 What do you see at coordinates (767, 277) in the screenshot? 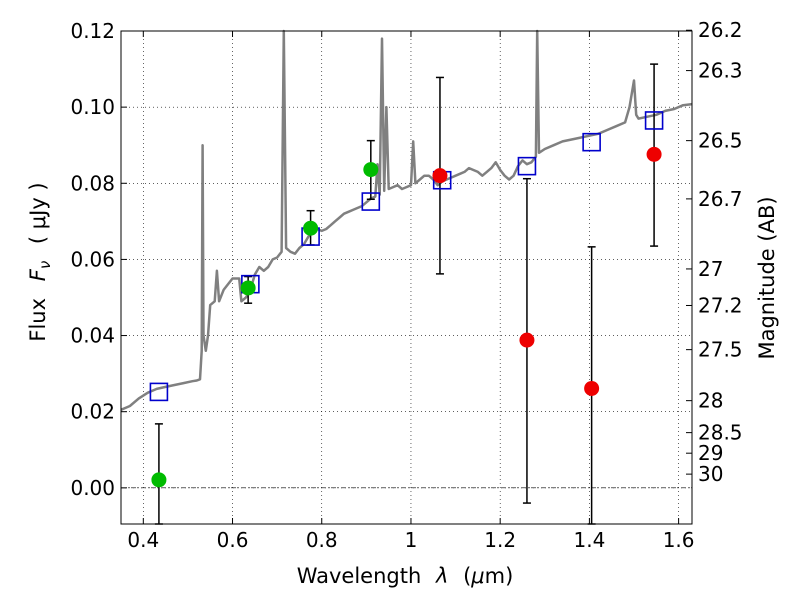
I see `magnitude-axis-label: Magnitude (AB)` at bounding box center [767, 277].